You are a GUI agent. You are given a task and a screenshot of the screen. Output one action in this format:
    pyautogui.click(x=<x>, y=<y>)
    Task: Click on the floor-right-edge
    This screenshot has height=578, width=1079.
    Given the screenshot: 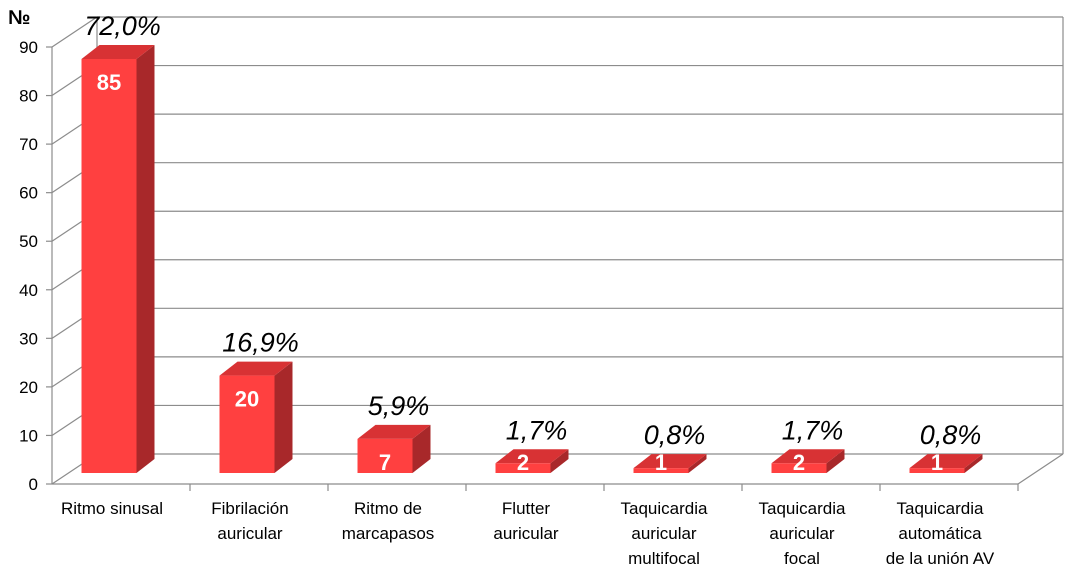 What is the action you would take?
    pyautogui.click(x=1040, y=469)
    